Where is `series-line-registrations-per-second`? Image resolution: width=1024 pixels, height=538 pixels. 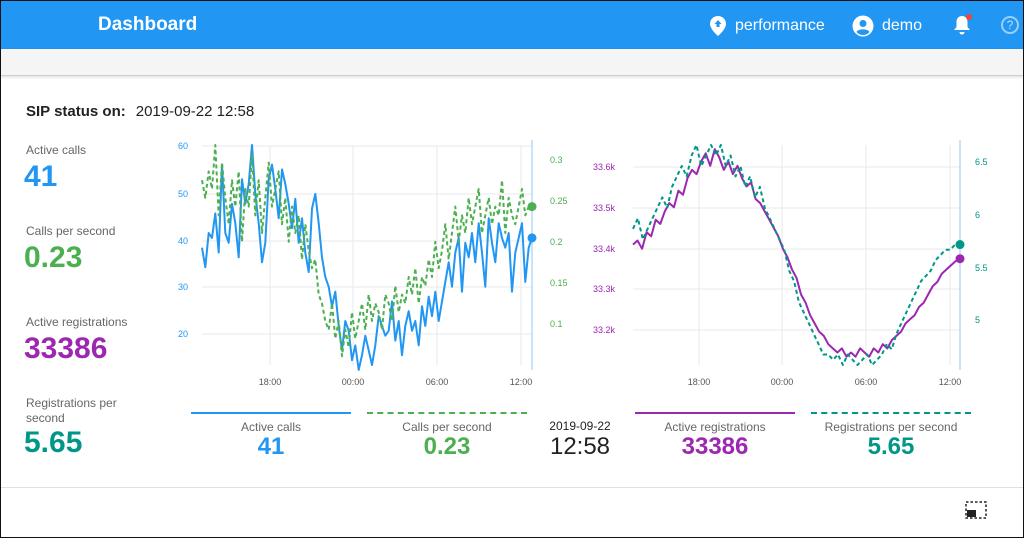 series-line-registrations-per-second is located at coordinates (796, 255).